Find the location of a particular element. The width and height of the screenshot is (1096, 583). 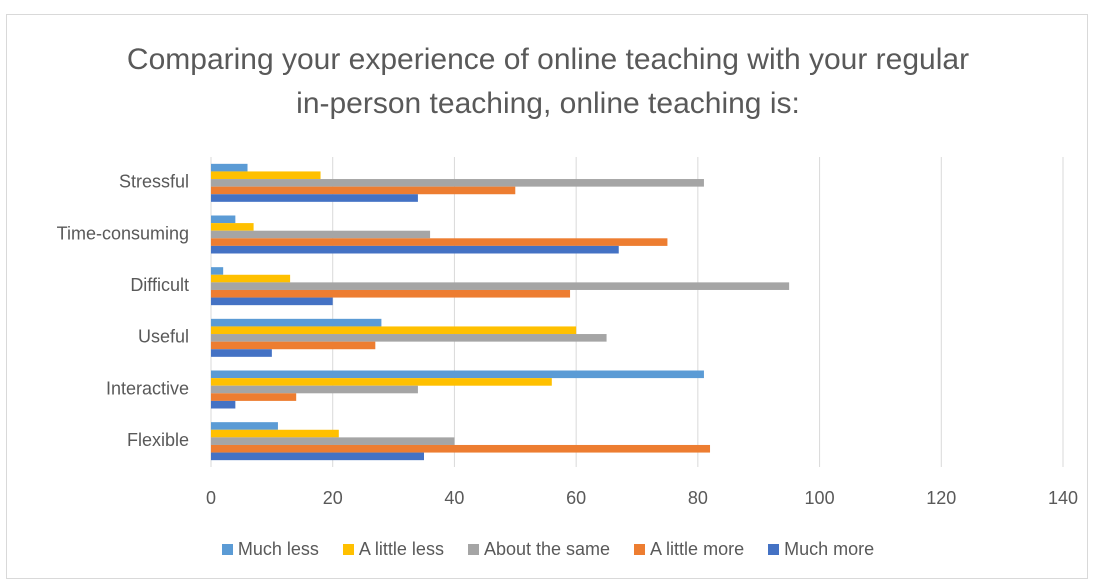

x-tick-label: 60 is located at coordinates (576, 498).